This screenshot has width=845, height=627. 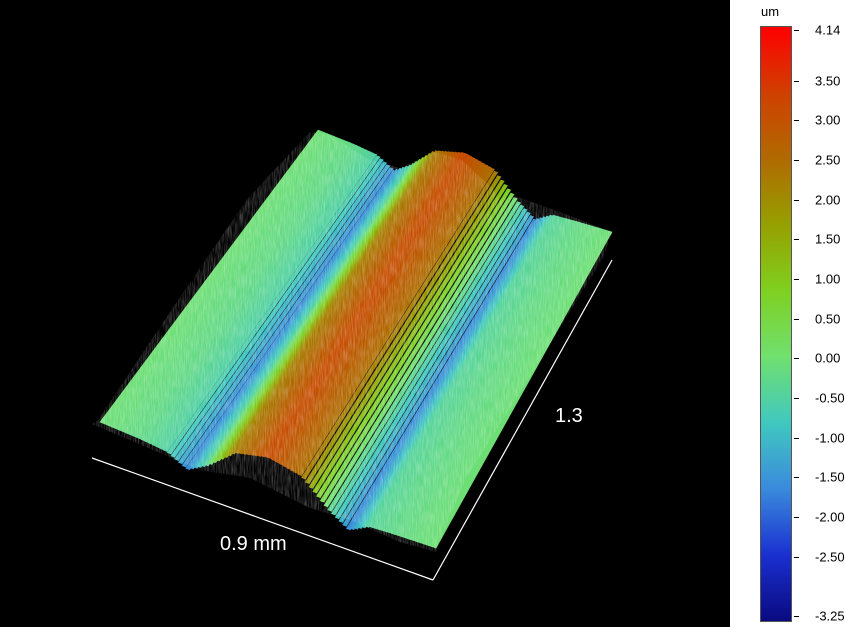 I want to click on colorbar-tick-label: -2.00, so click(x=830, y=517).